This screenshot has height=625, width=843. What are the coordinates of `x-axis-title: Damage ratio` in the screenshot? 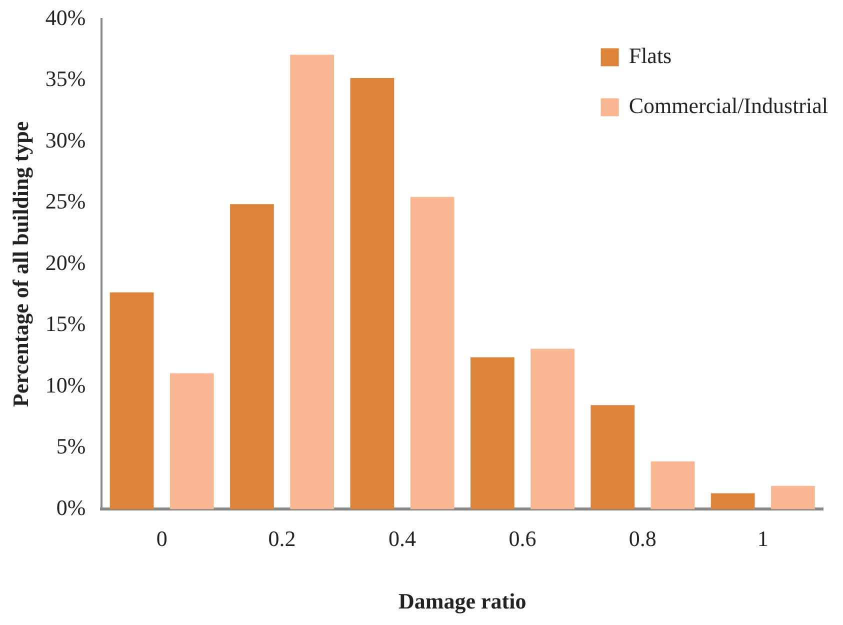 It's located at (462, 601).